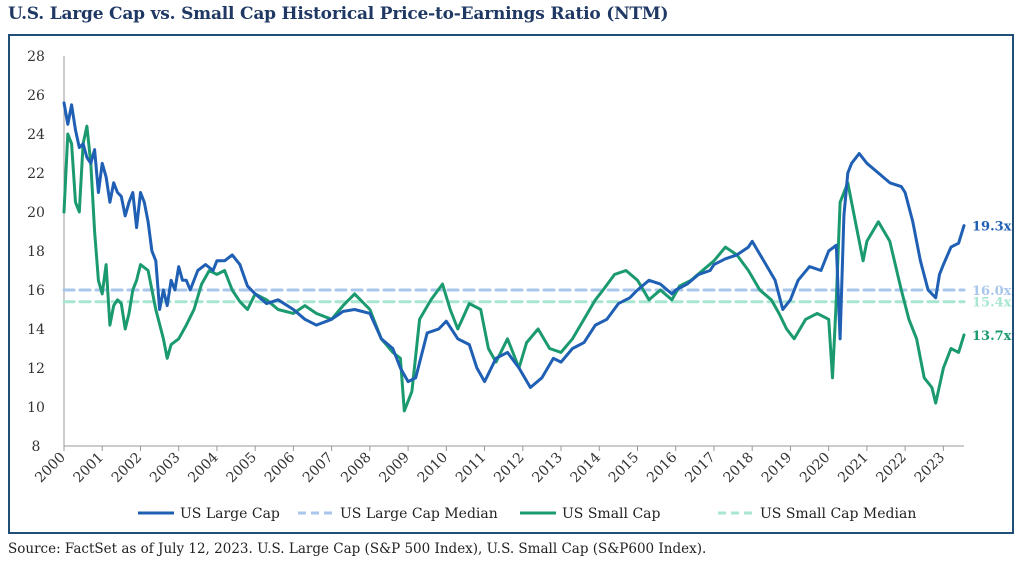 This screenshot has height=568, width=1024. Describe the element at coordinates (36, 135) in the screenshot. I see `y-tick-label: 24` at that location.